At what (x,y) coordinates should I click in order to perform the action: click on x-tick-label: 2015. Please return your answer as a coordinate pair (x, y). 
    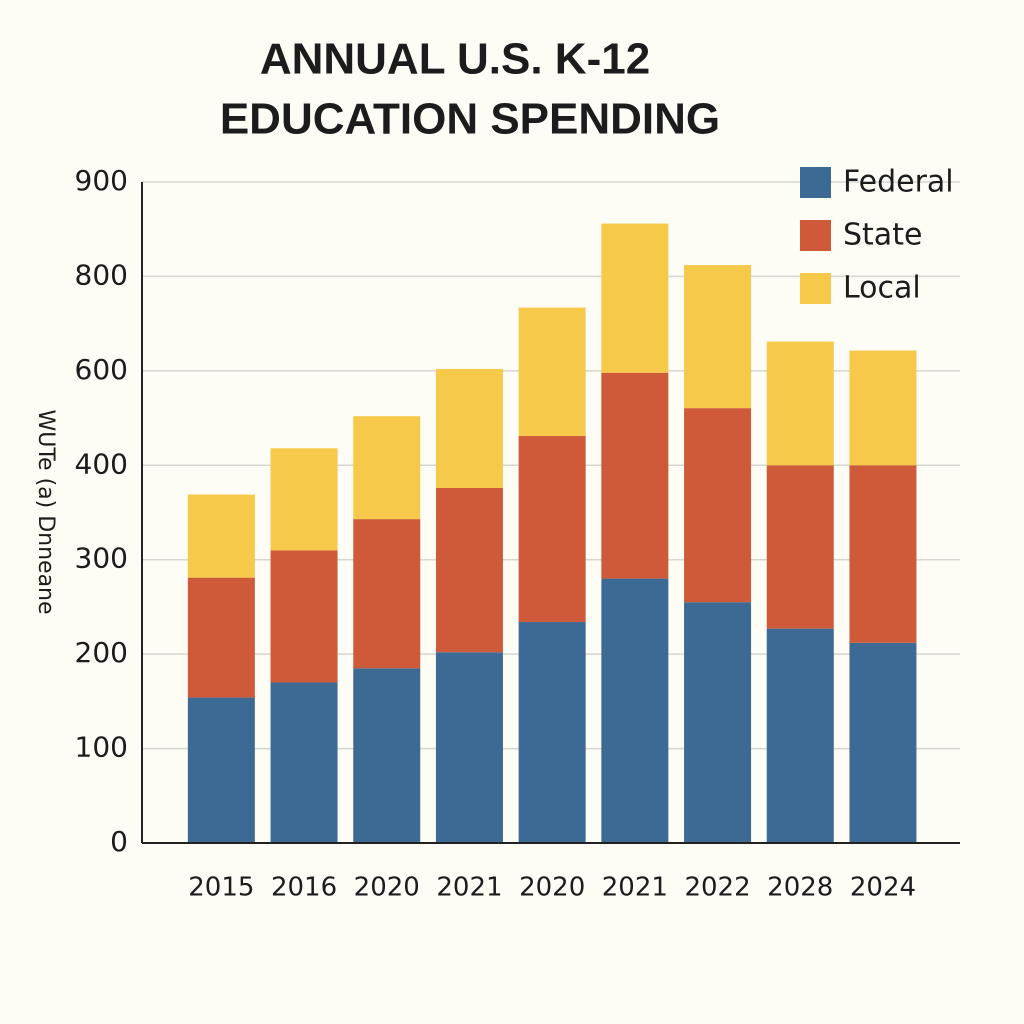
    Looking at the image, I should click on (221, 888).